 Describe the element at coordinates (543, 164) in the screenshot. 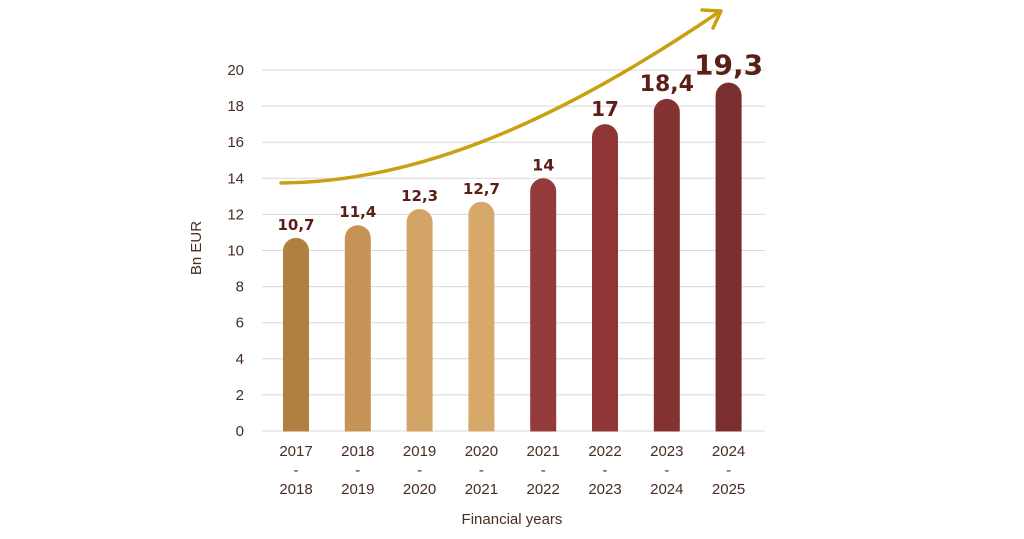

I see `data-label: 14` at that location.